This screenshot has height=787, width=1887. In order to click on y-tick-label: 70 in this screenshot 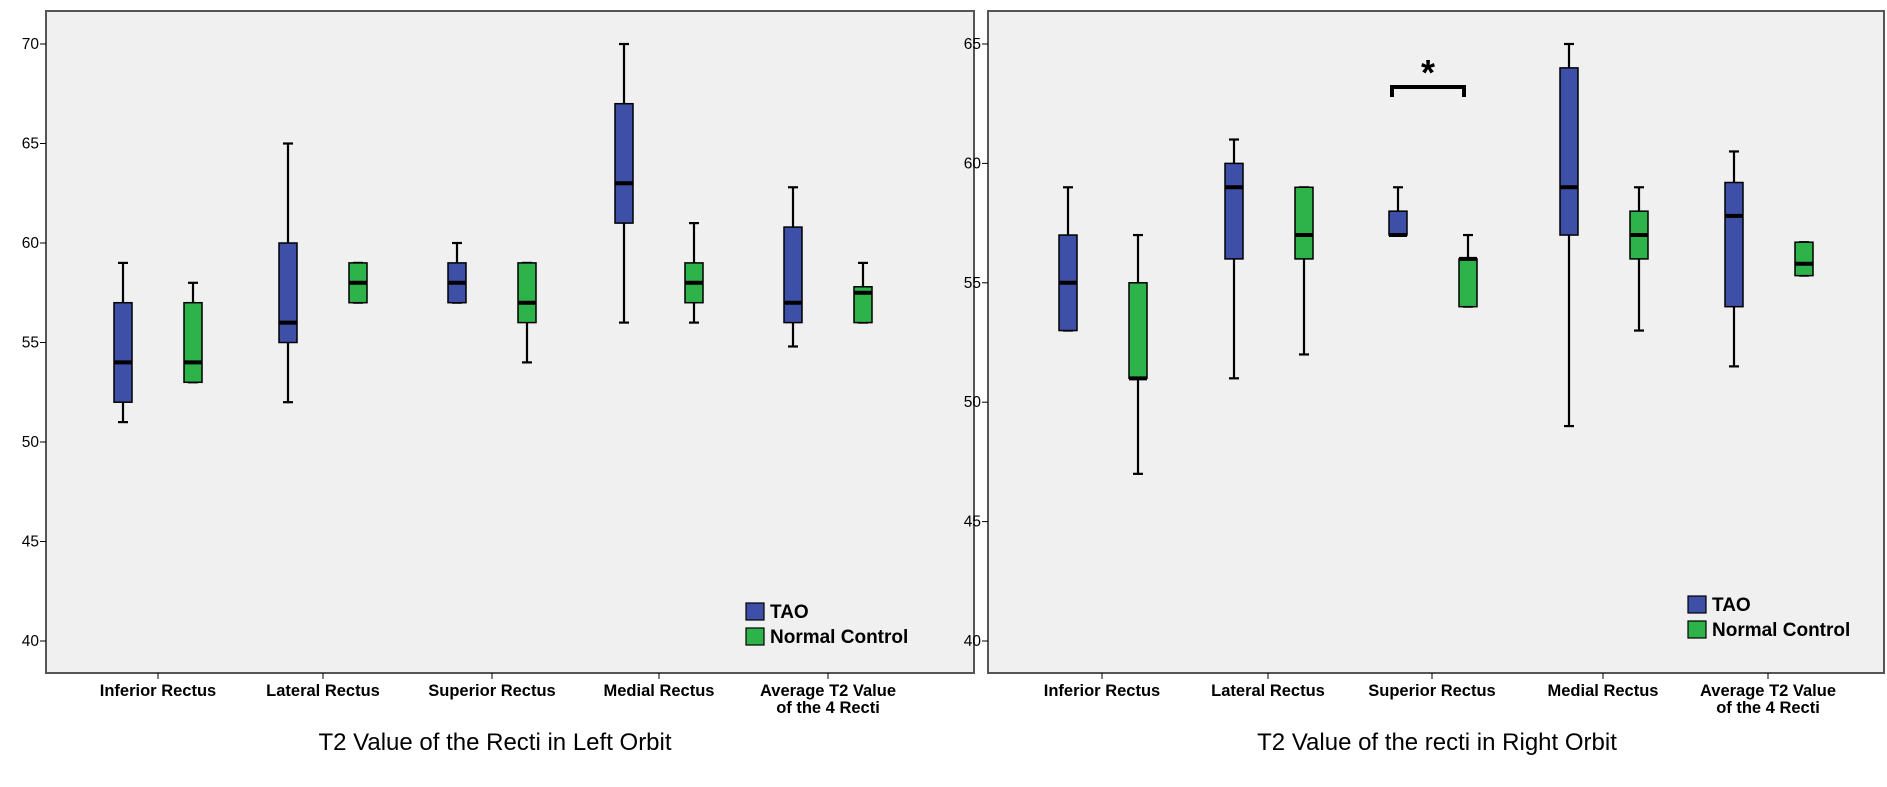, I will do `click(31, 44)`.